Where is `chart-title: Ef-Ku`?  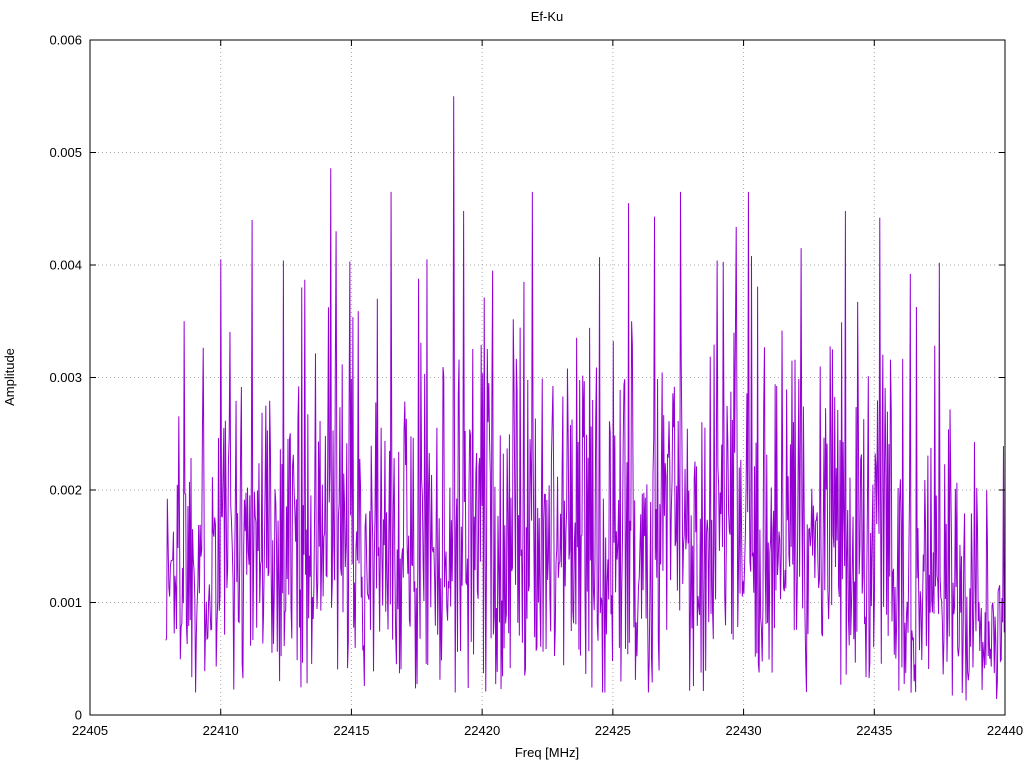
chart-title: Ef-Ku is located at coordinates (547, 16).